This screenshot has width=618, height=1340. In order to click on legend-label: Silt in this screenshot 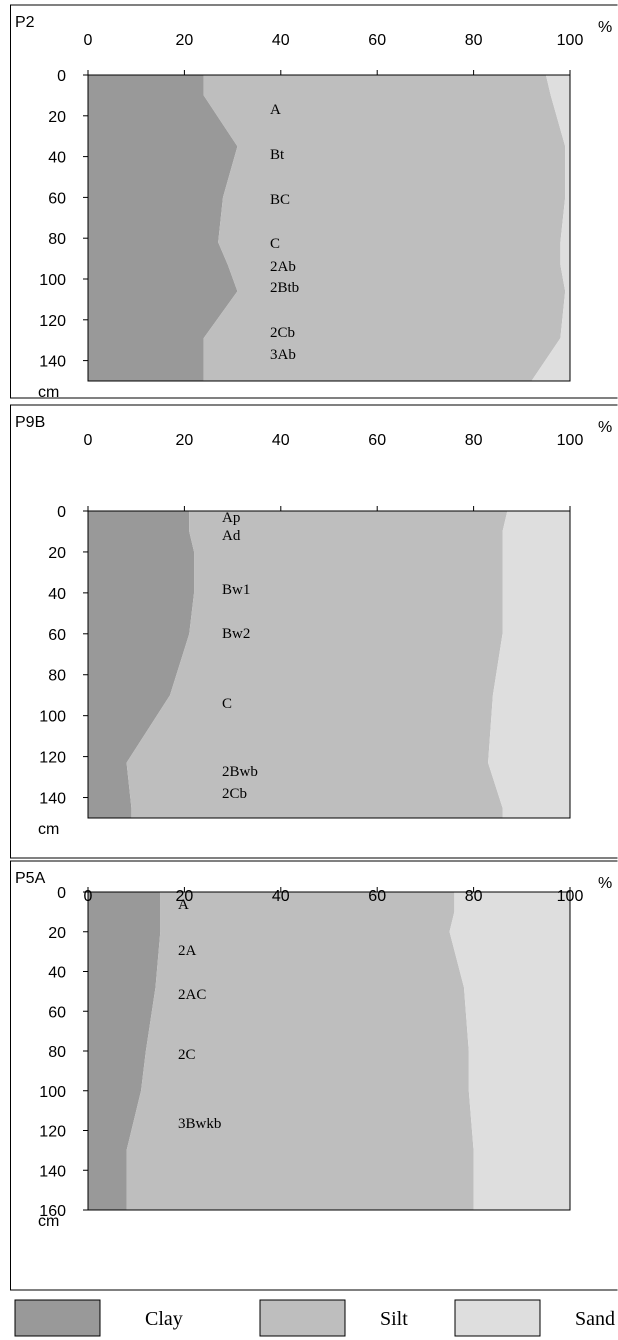, I will do `click(394, 1319)`.